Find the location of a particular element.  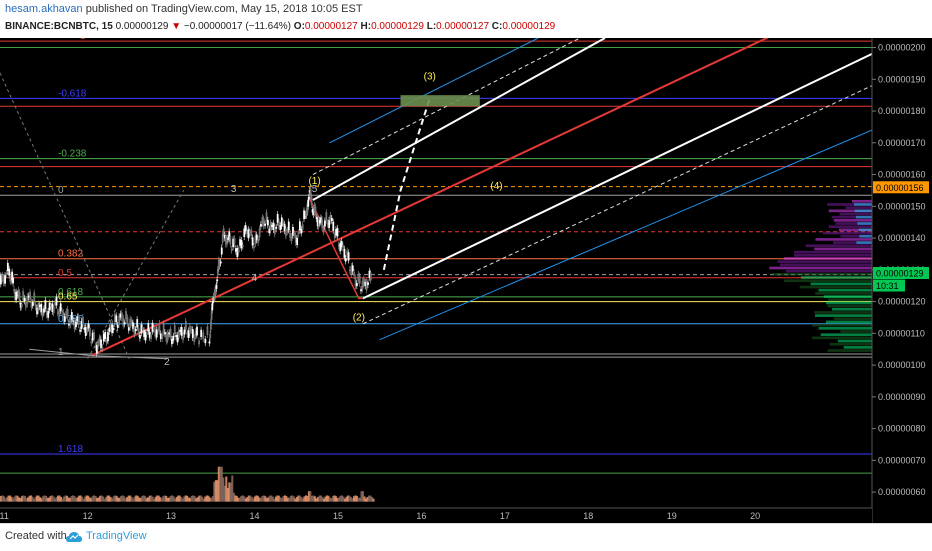

wave-label: 4 is located at coordinates (255, 278).